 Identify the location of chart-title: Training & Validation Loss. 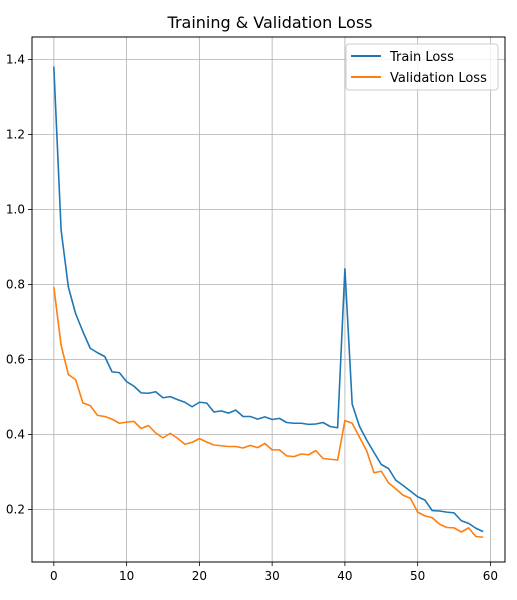
(270, 22).